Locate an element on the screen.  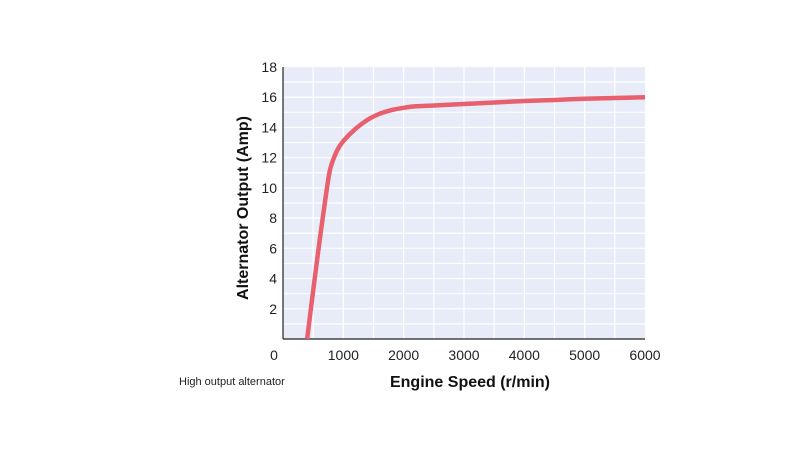
y-tick-label: 6 is located at coordinates (273, 248).